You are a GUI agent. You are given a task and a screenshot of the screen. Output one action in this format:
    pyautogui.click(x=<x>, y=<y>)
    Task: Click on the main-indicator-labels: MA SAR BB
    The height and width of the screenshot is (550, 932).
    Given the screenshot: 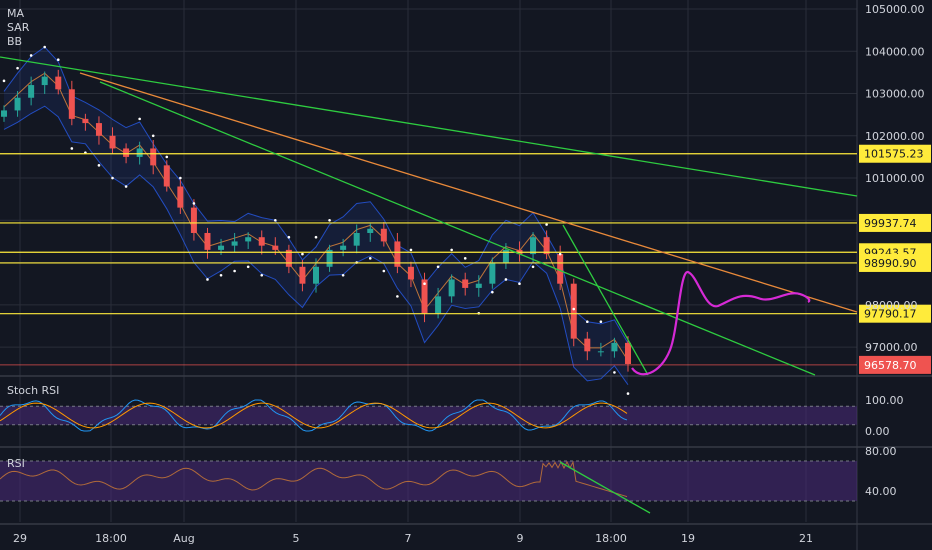 What is the action you would take?
    pyautogui.click(x=18, y=28)
    